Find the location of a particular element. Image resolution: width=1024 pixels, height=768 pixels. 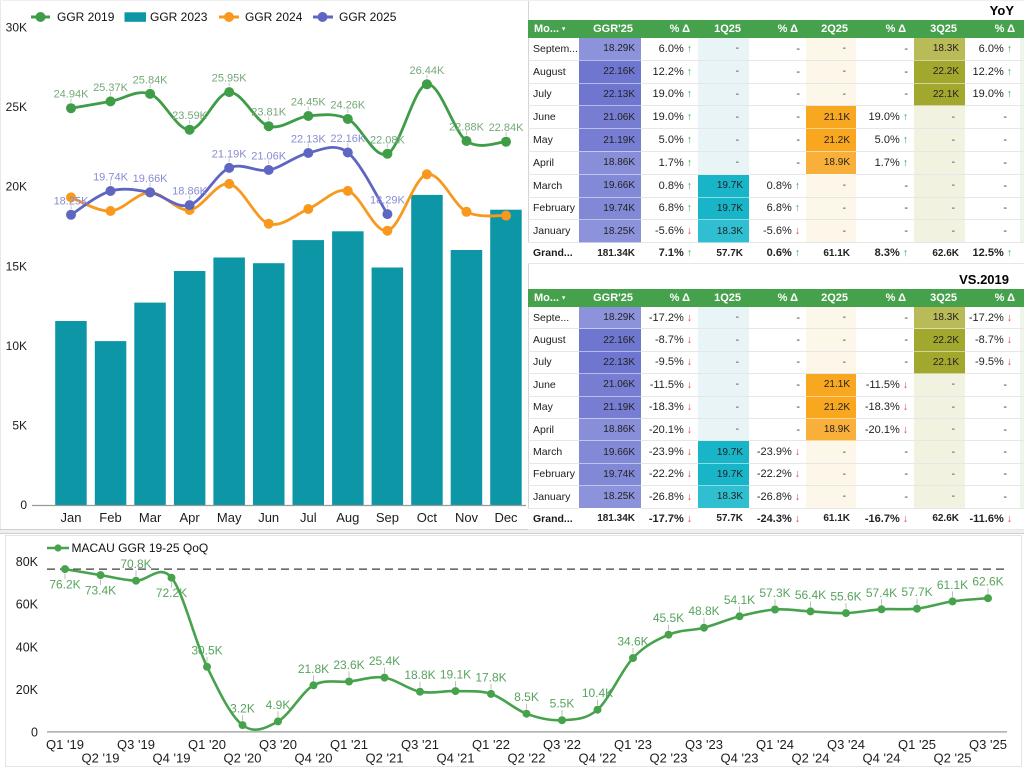

svg-text: Q1 '23 is located at coordinates (633, 744).